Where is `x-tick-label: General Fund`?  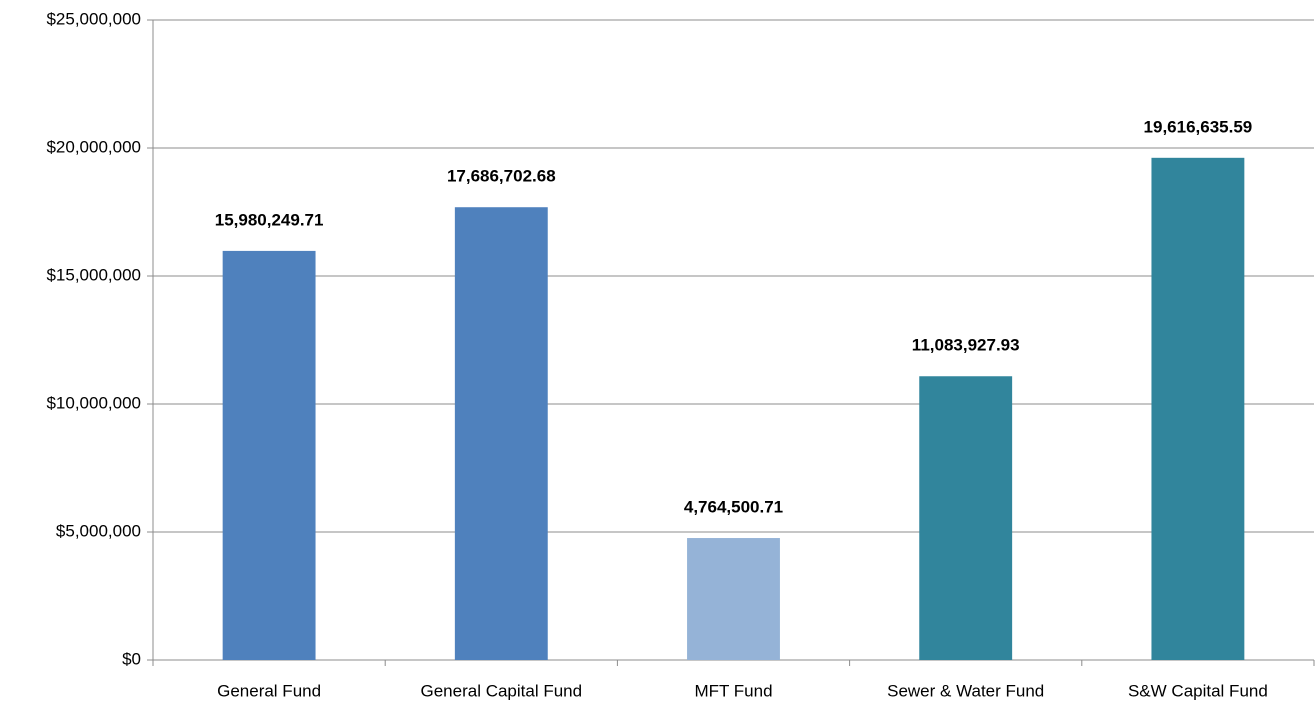
x-tick-label: General Fund is located at coordinates (269, 690).